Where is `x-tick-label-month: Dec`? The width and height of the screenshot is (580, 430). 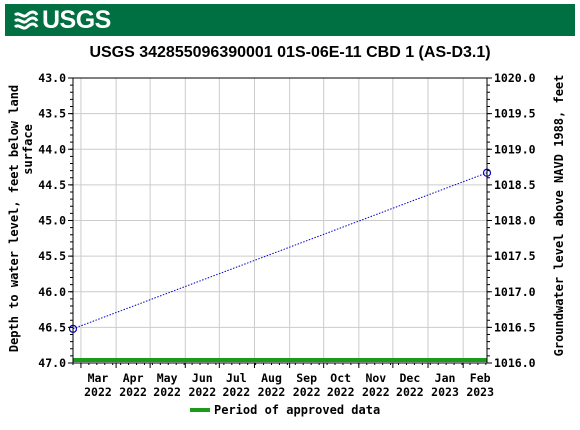 x-tick-label-month: Dec is located at coordinates (409, 378).